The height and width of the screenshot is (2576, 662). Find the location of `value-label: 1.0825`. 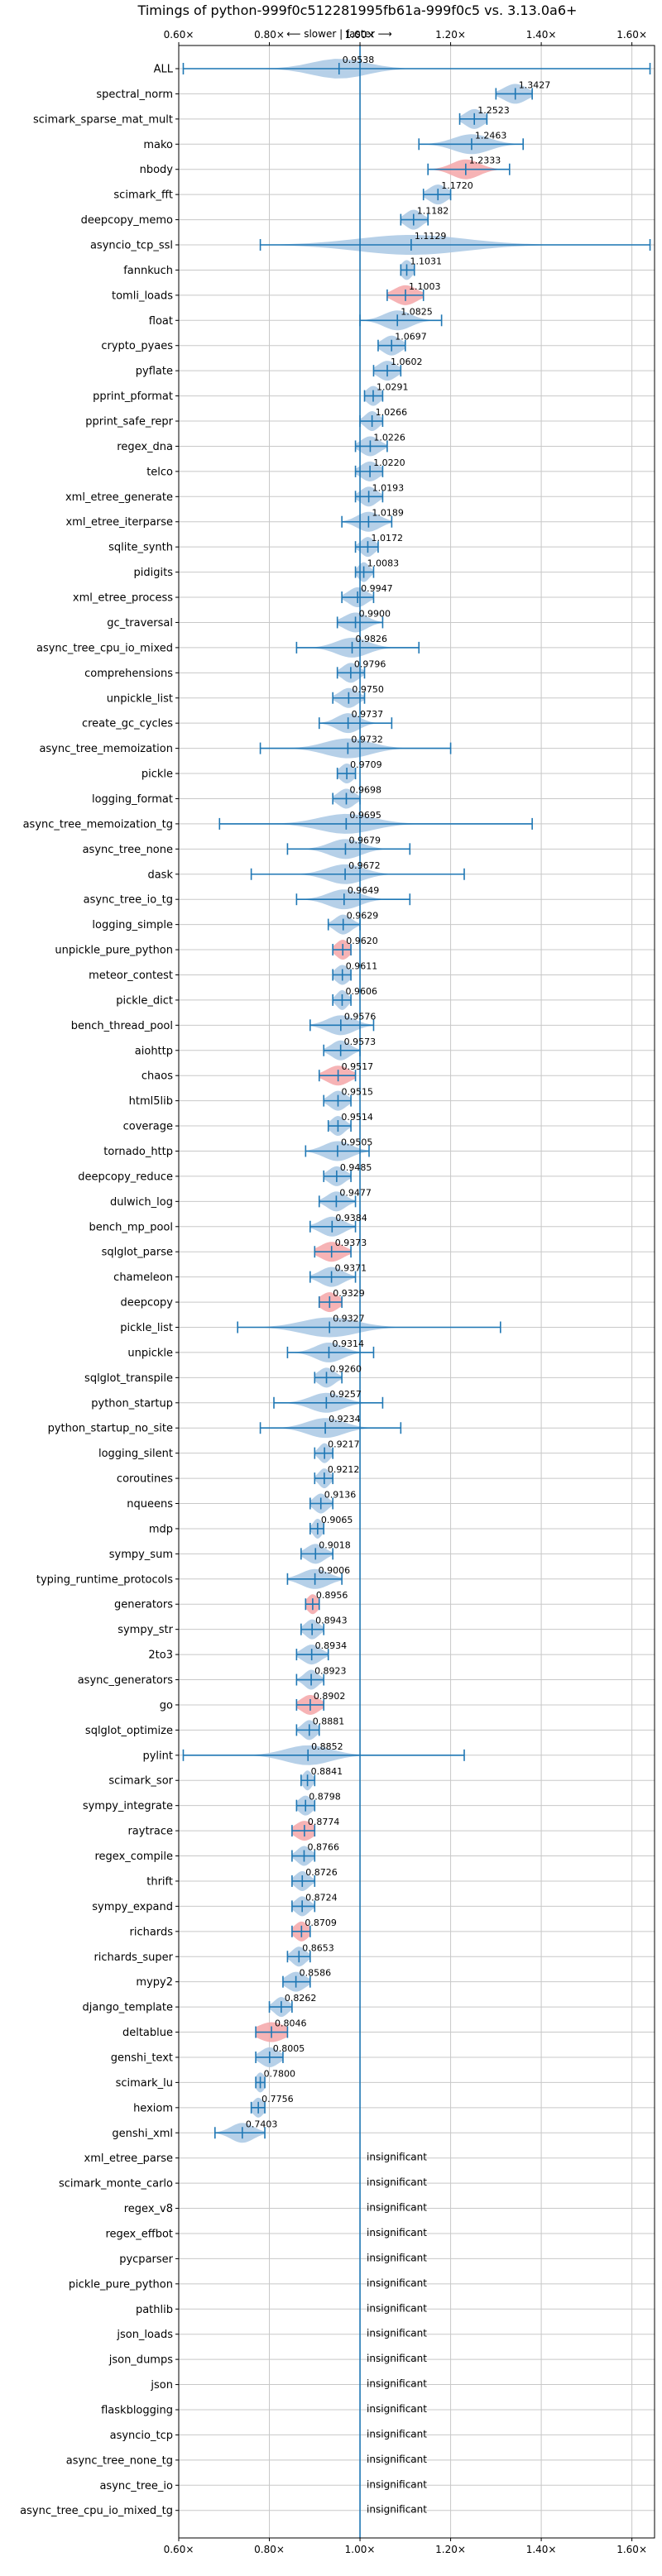

value-label: 1.0825 is located at coordinates (417, 311).